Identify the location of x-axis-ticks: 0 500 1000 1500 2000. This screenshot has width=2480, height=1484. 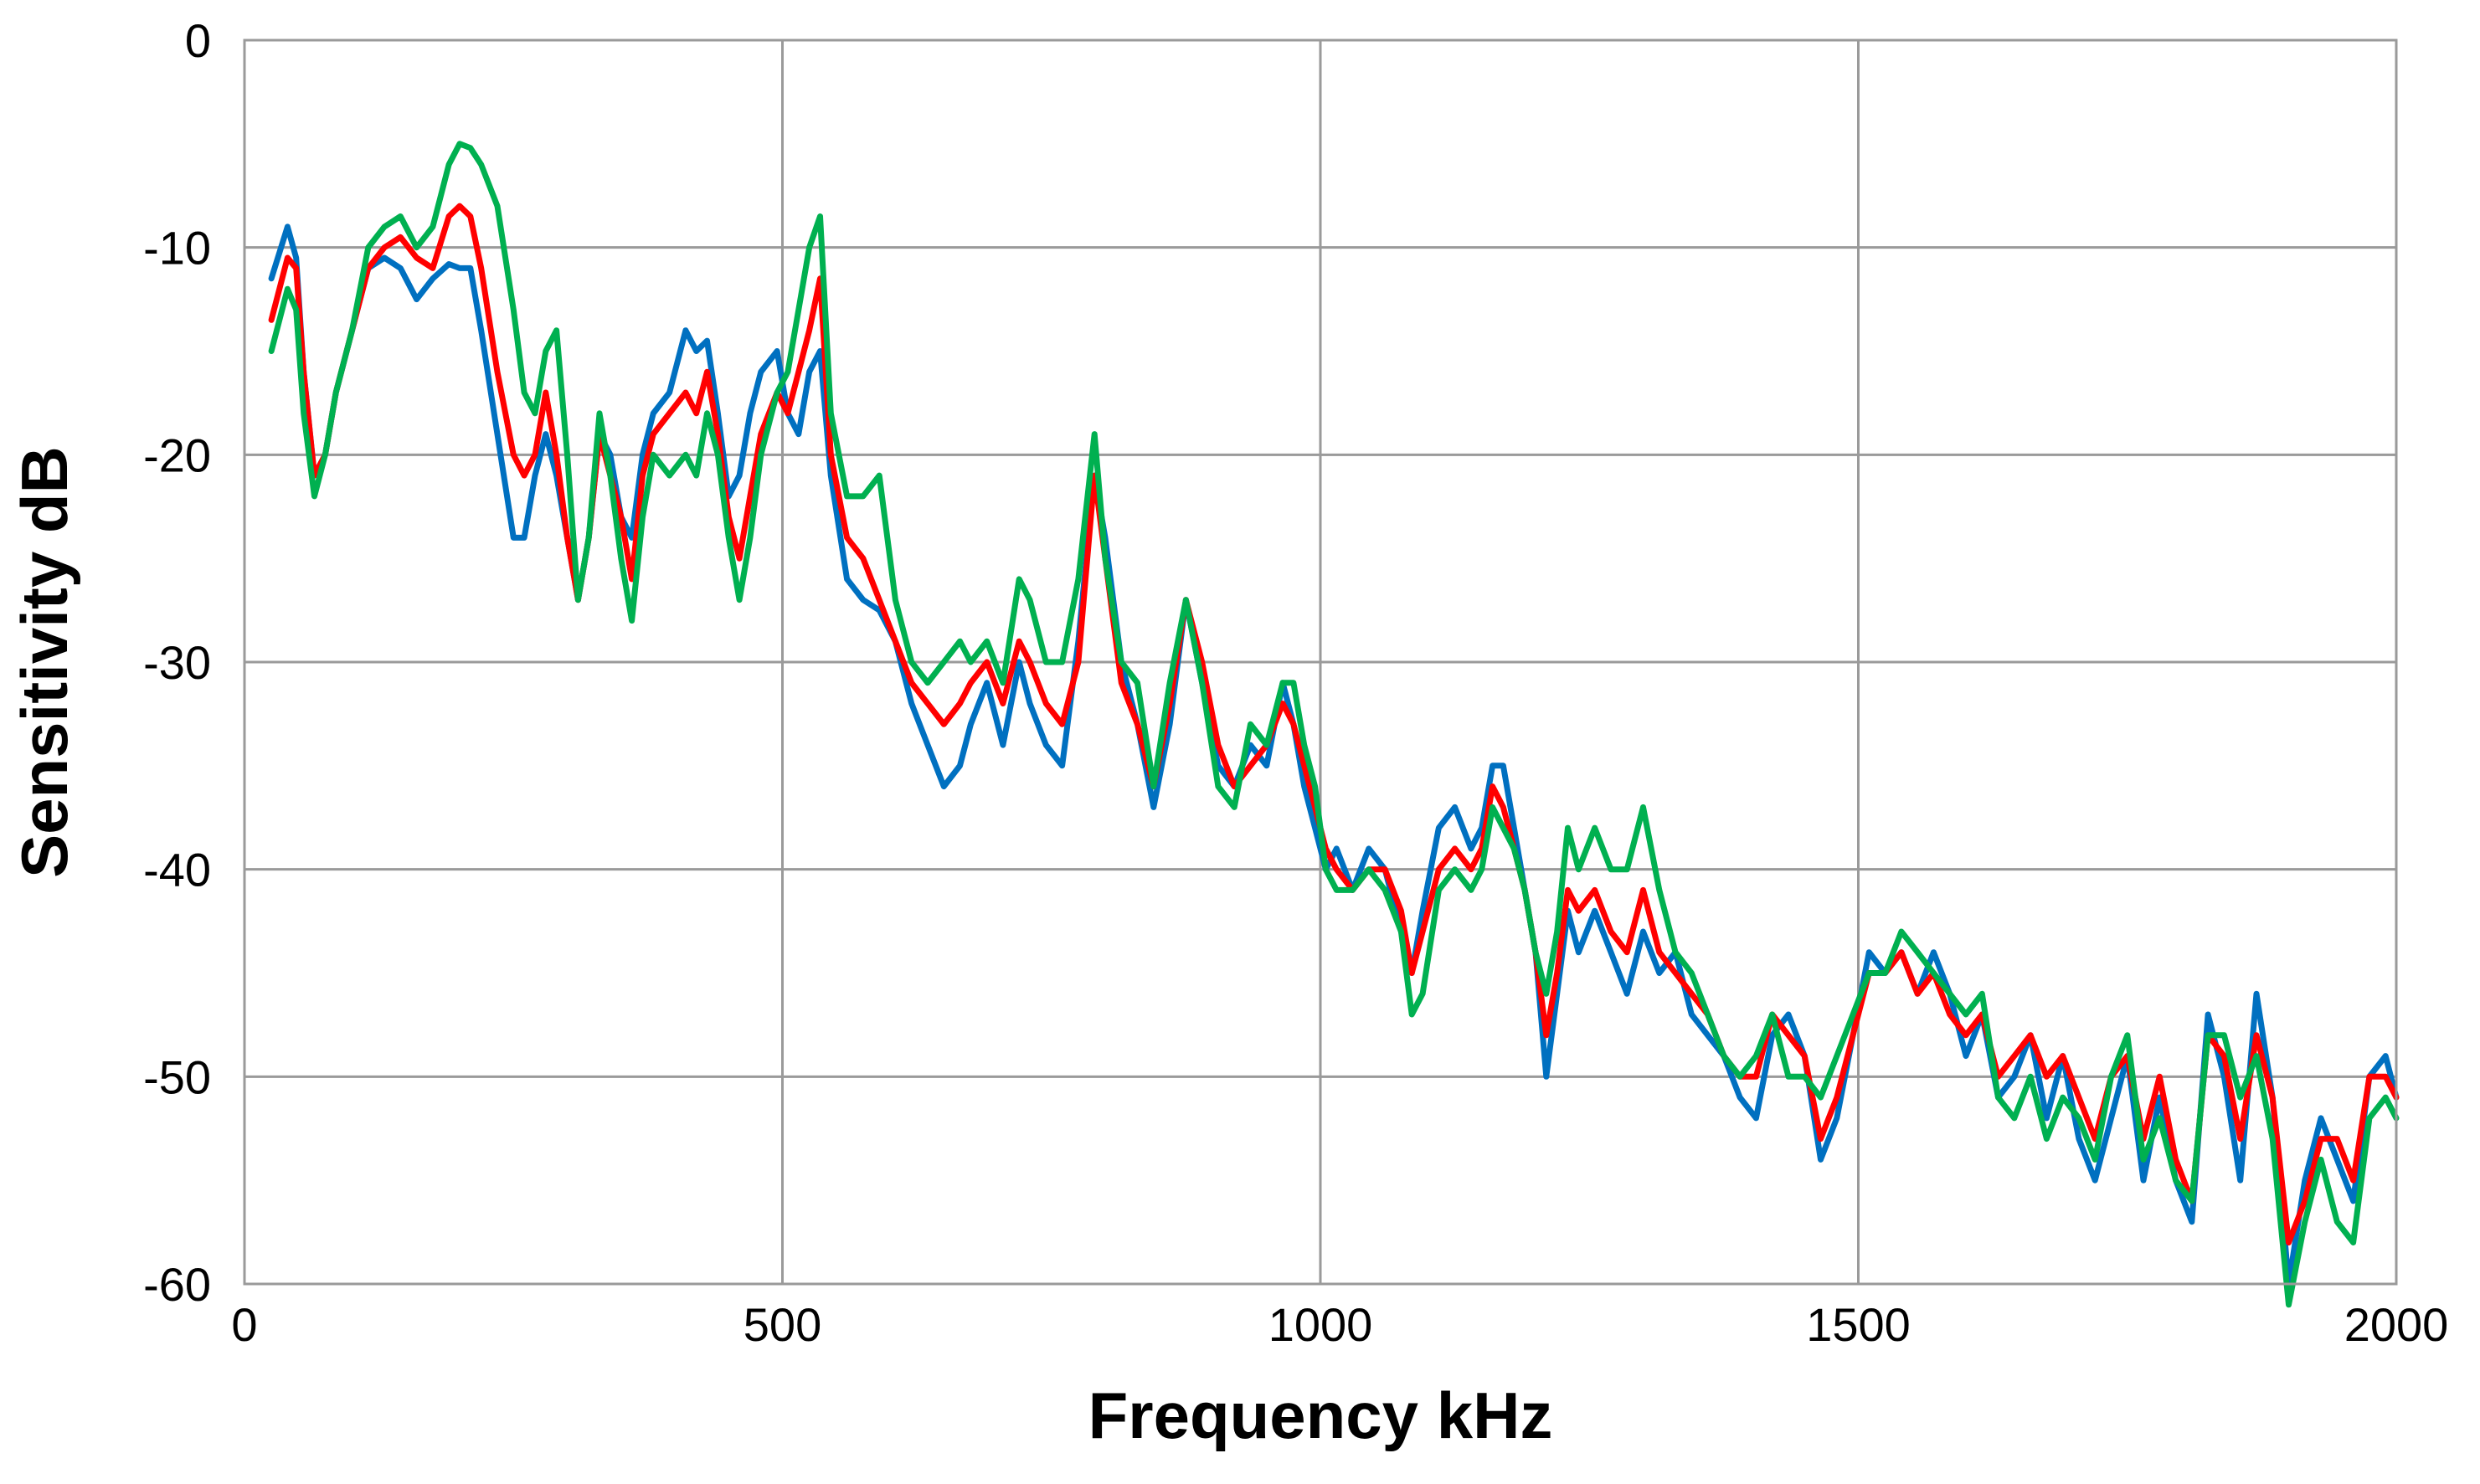
(1339, 1324).